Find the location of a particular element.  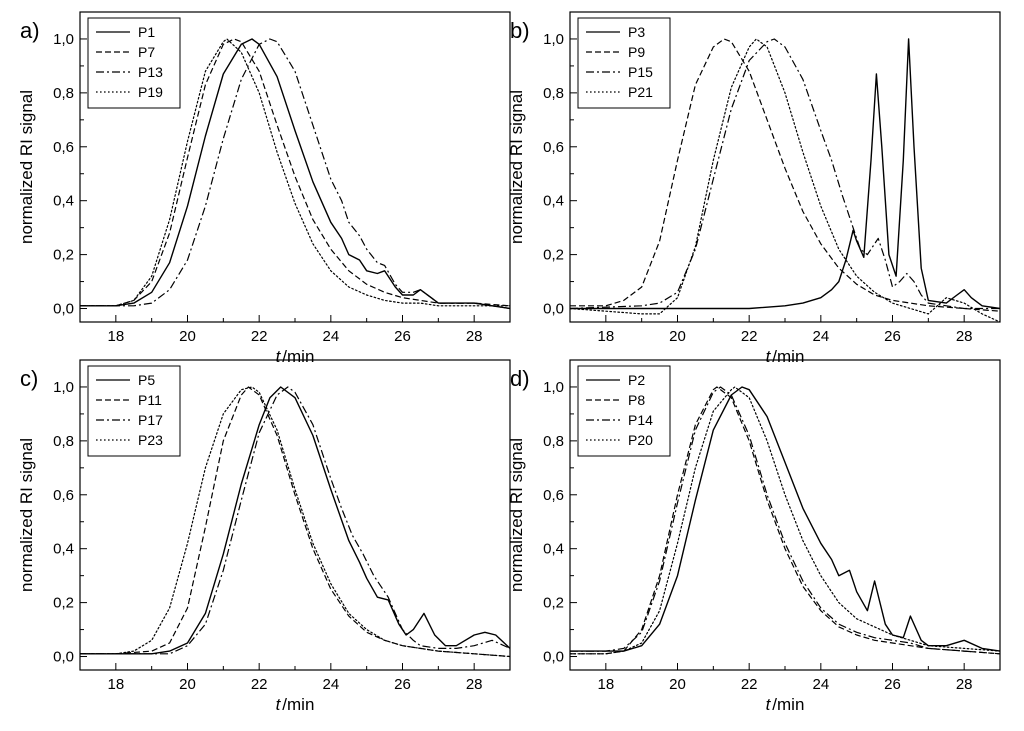

legend-label-p9: P9 is located at coordinates (636, 52).